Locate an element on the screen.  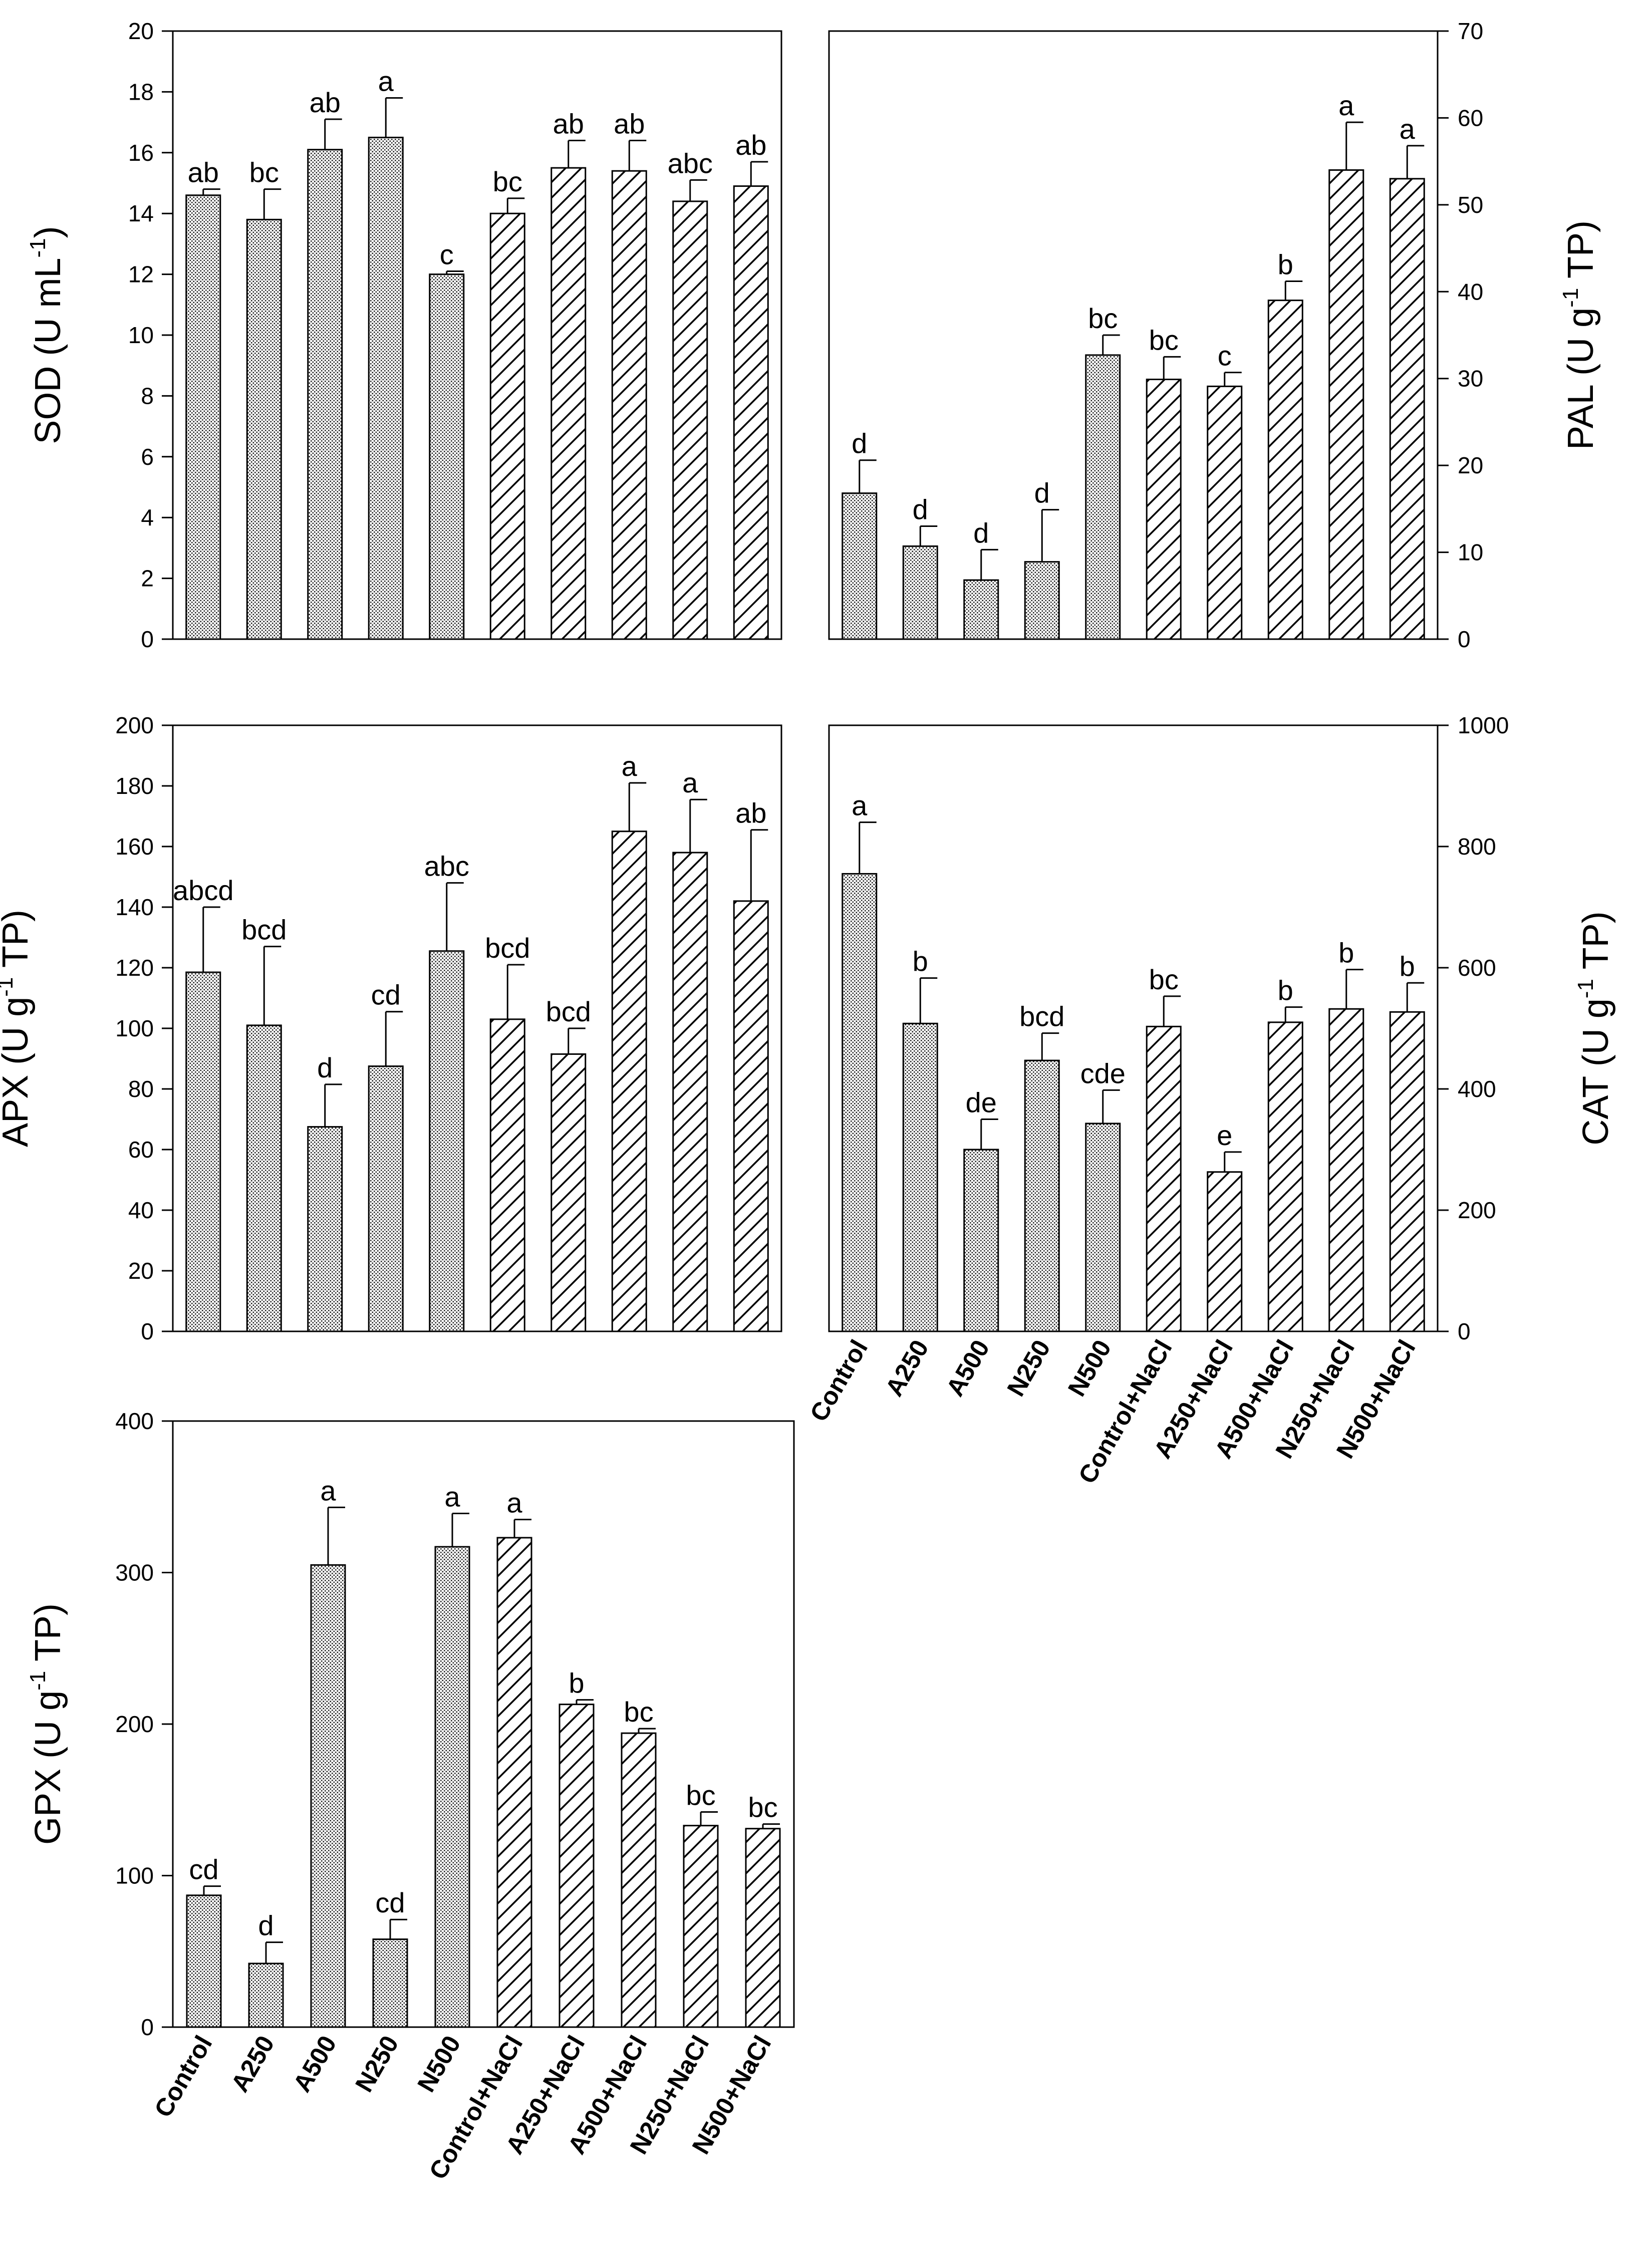
pal-y-tick-label: 30 is located at coordinates (1470, 379).